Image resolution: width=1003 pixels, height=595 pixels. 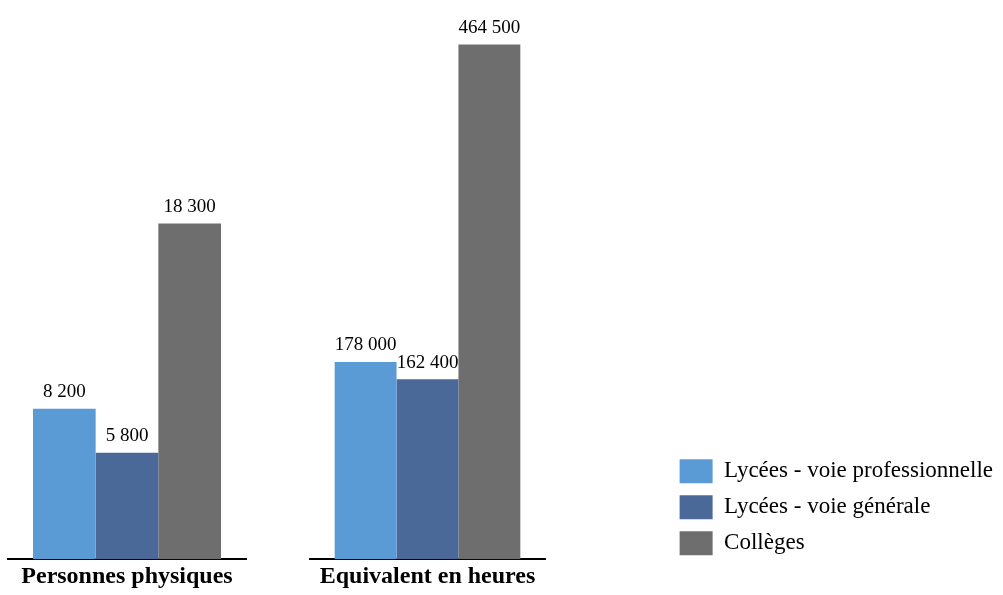 What do you see at coordinates (764, 542) in the screenshot?
I see `legend-label: Collèges` at bounding box center [764, 542].